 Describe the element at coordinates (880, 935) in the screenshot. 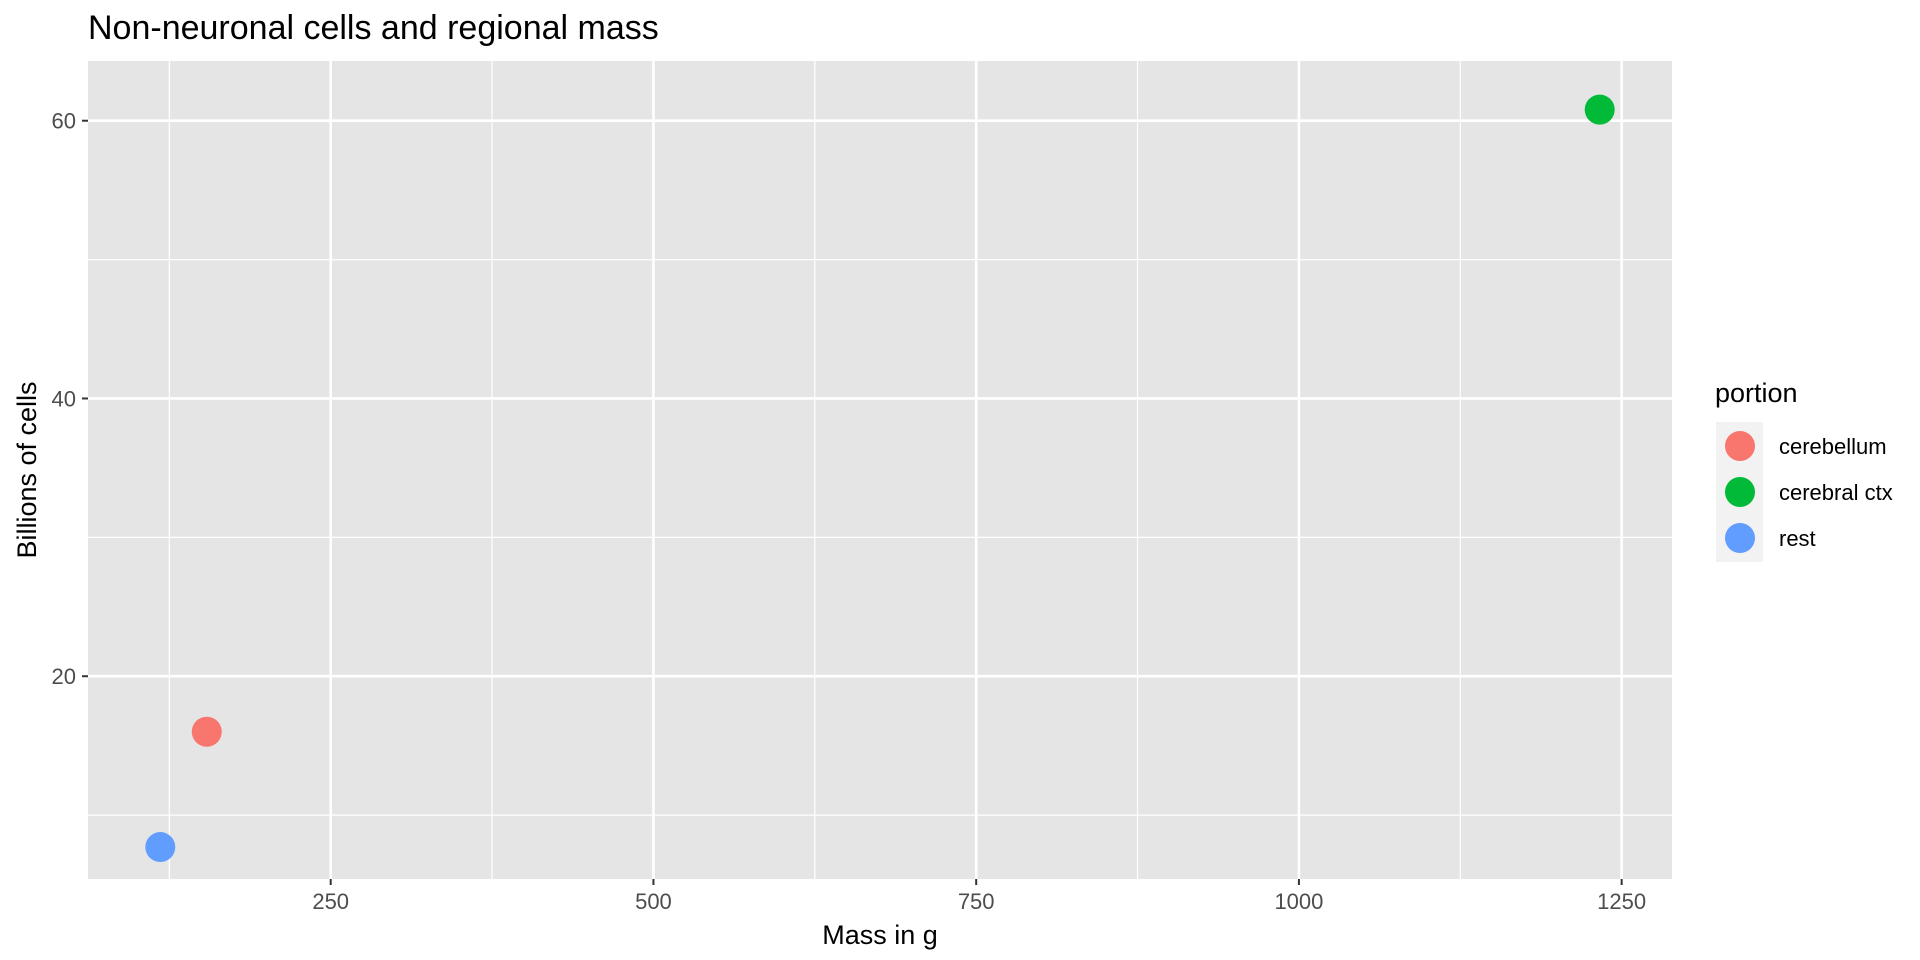

I see `x-axis-title: Mass in g` at that location.